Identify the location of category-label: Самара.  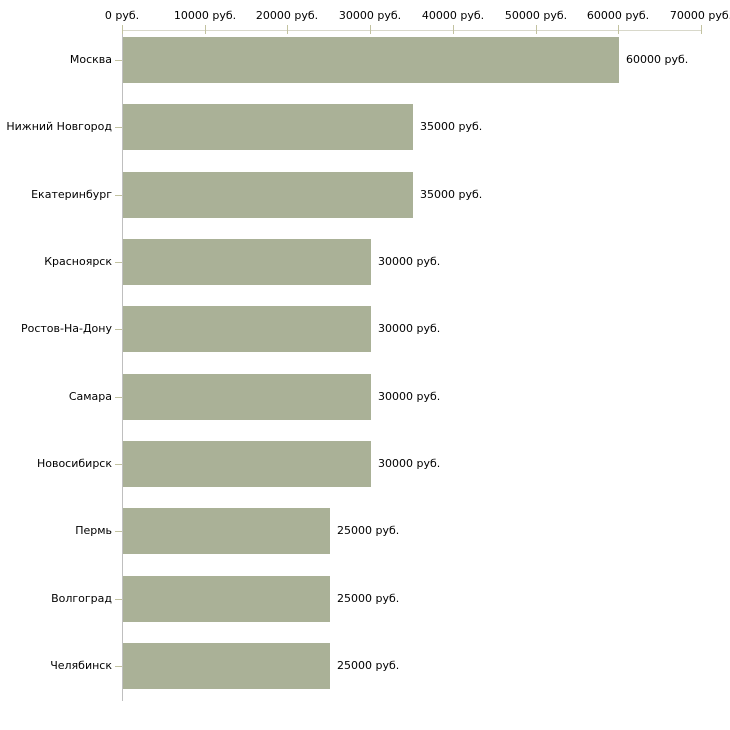
(90, 396).